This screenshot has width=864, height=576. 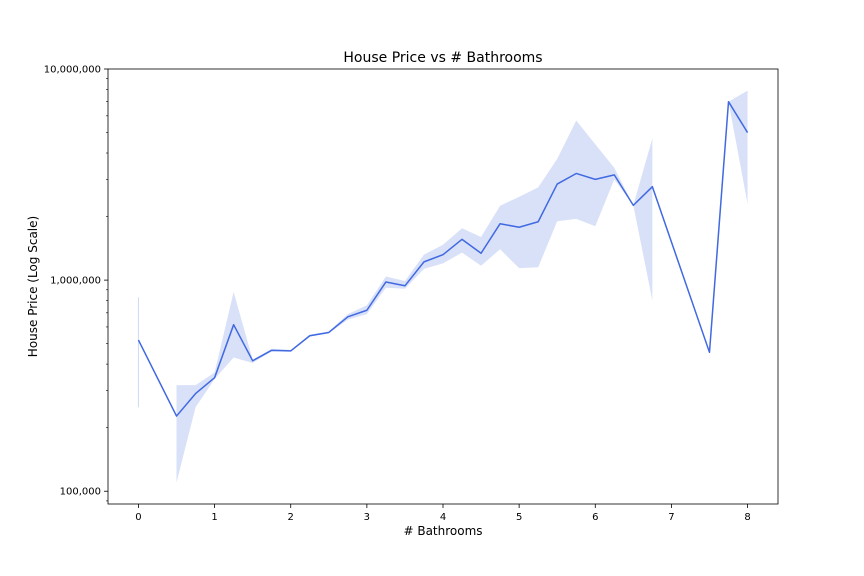 What do you see at coordinates (214, 517) in the screenshot?
I see `x-tick-label: 1` at bounding box center [214, 517].